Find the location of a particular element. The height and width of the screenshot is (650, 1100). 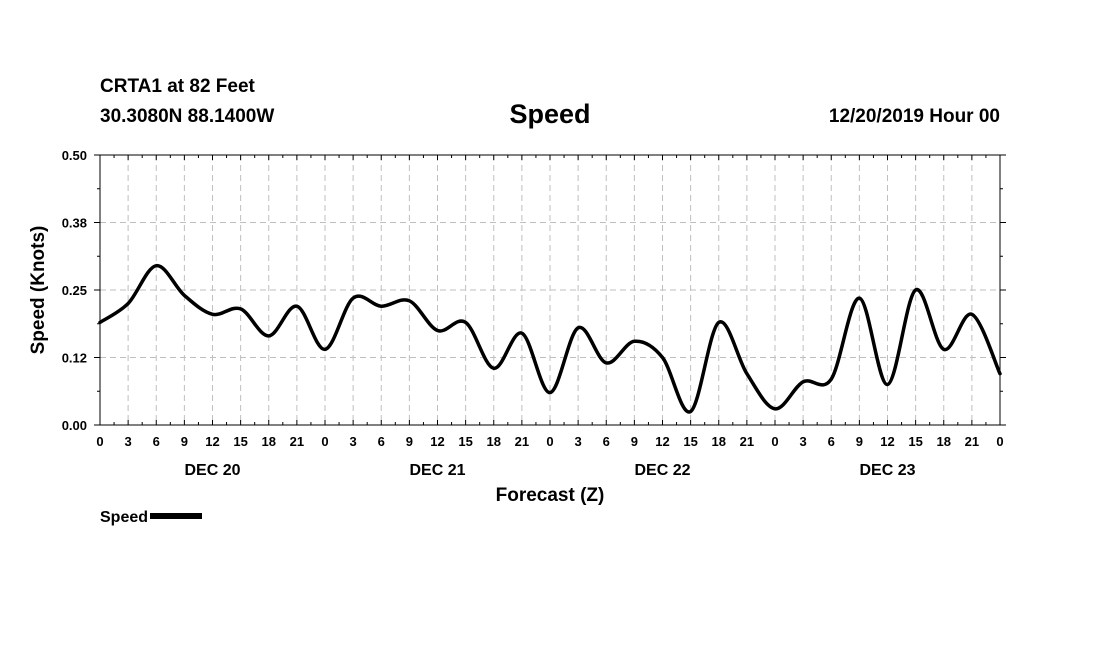

day-label: DEC 22 is located at coordinates (662, 470).